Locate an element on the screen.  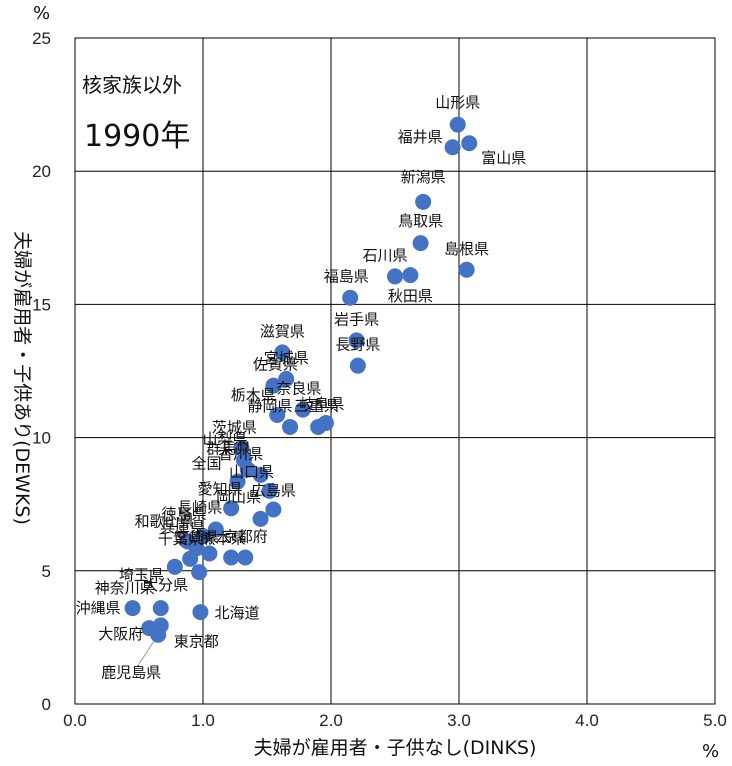
point-label: 富山県 is located at coordinates (503, 158).